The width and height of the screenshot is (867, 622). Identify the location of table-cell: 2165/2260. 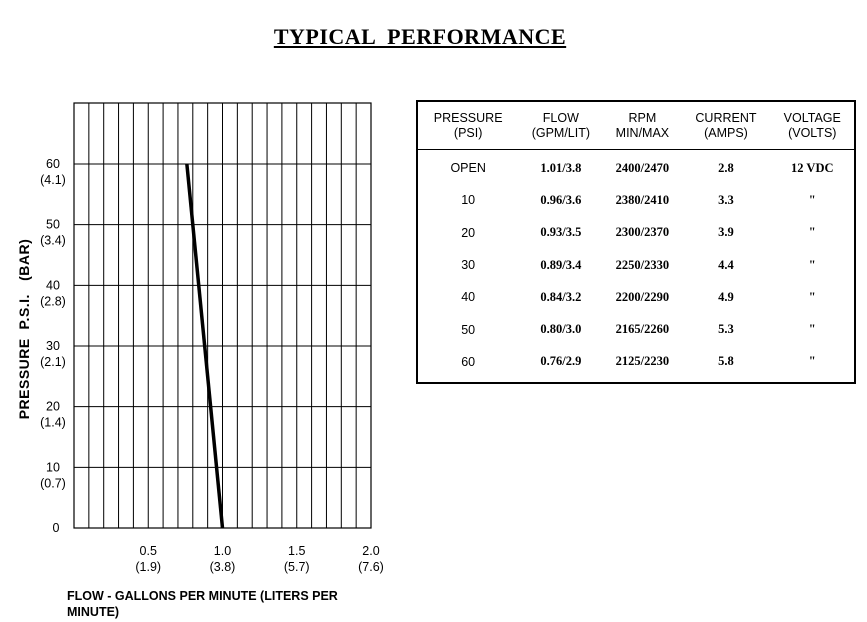
(642, 329).